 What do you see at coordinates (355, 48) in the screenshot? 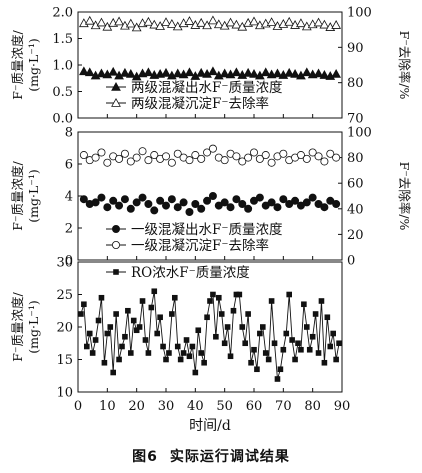
I see `y2-tick-label: 90` at bounding box center [355, 48].